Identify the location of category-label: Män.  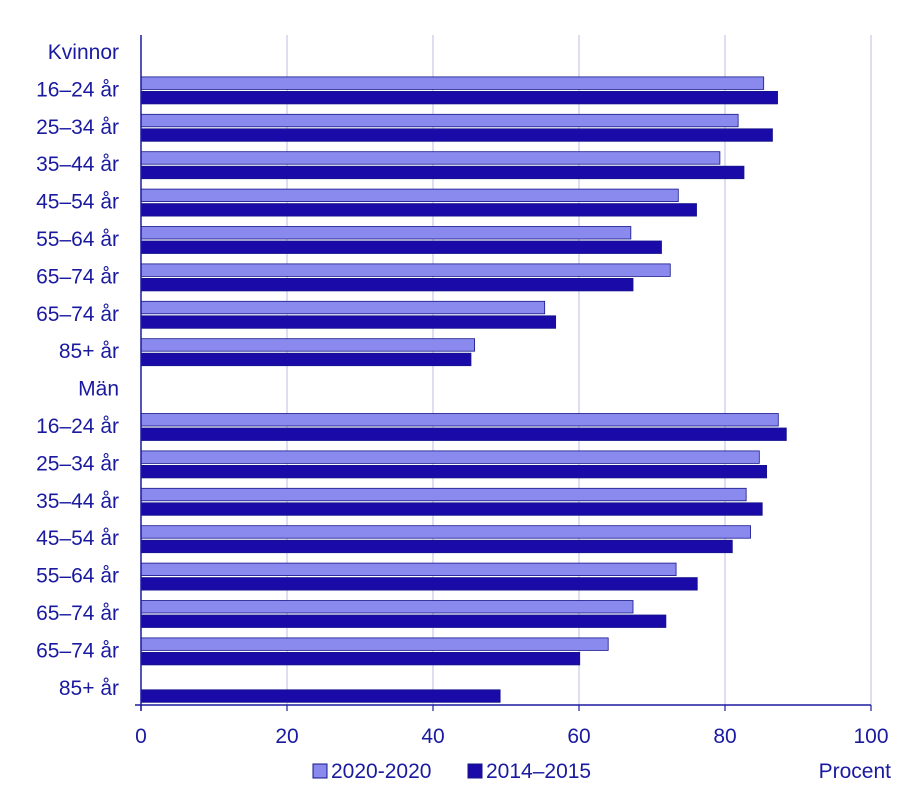
(98, 389).